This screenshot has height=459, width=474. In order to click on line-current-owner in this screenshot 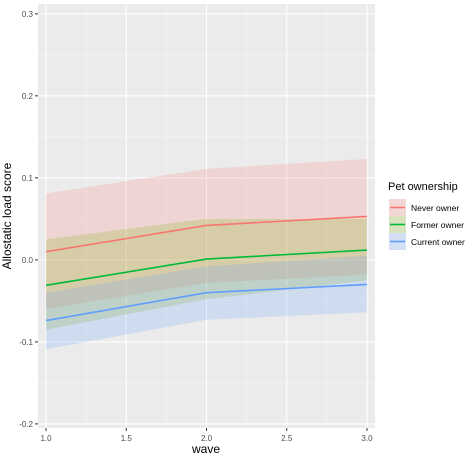, I will do `click(206, 302)`.